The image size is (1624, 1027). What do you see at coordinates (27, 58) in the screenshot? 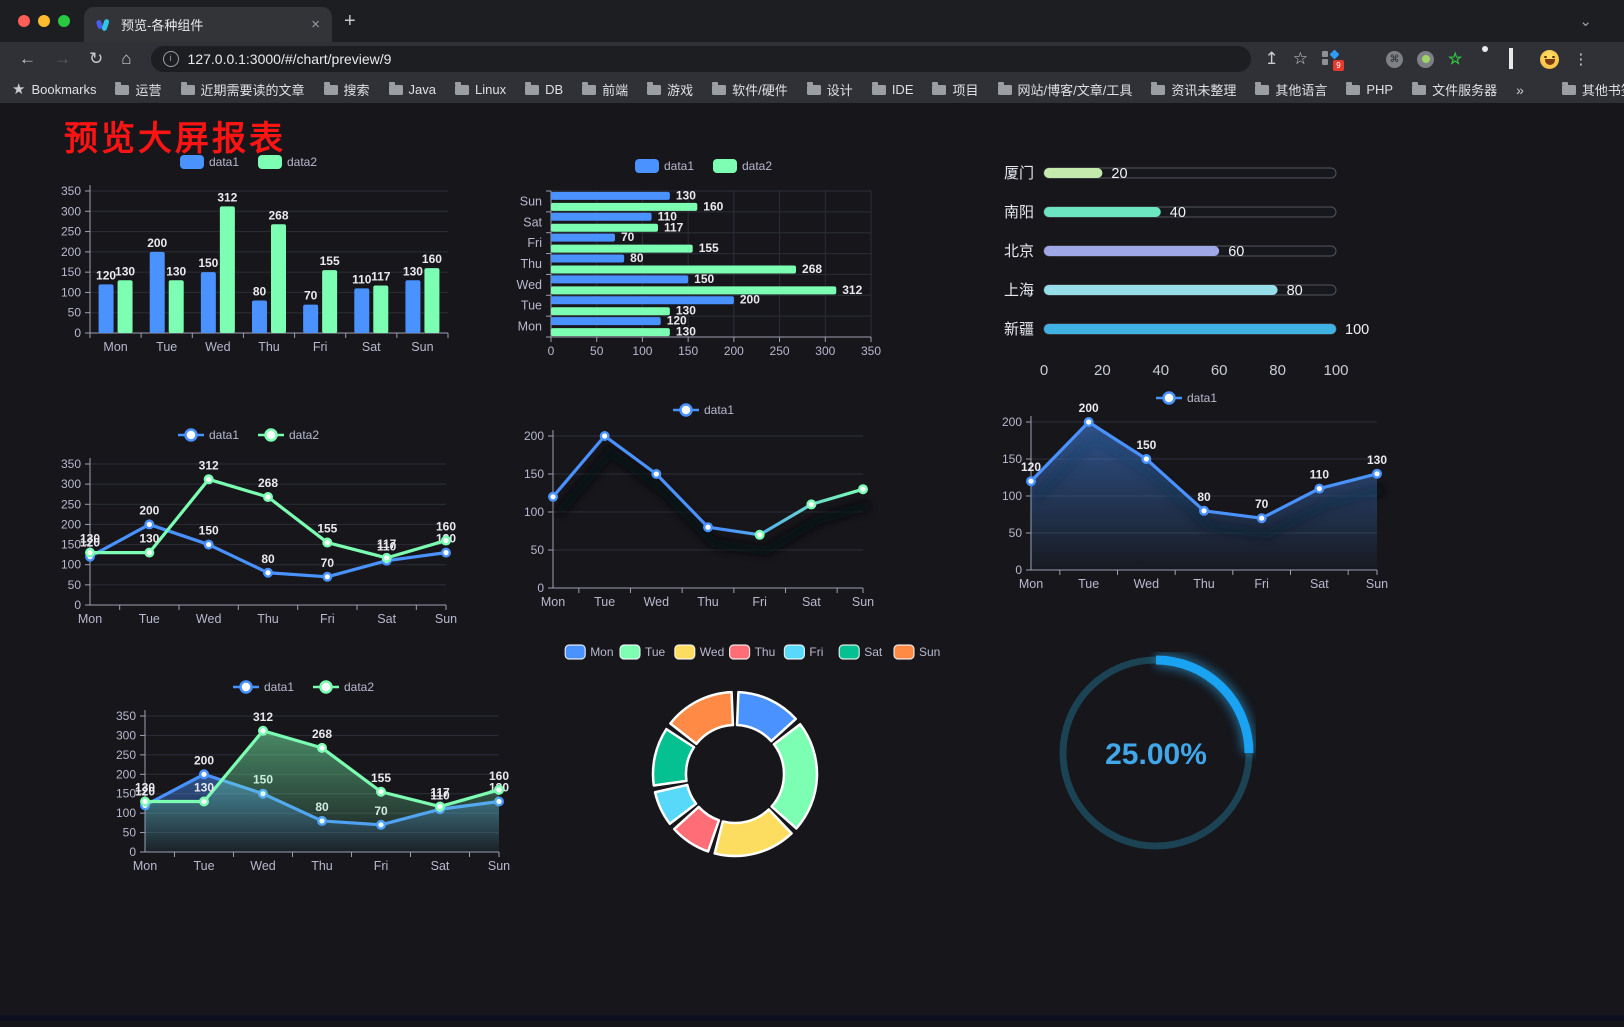
I see `back-icon: ←` at bounding box center [27, 58].